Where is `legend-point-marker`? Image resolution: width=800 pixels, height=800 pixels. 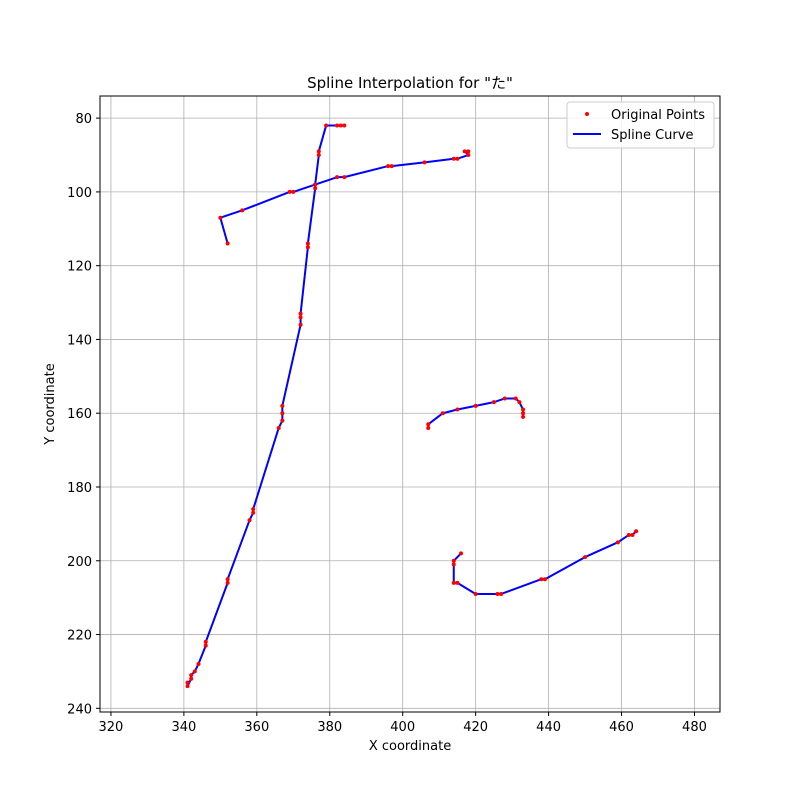
legend-point-marker is located at coordinates (587, 114).